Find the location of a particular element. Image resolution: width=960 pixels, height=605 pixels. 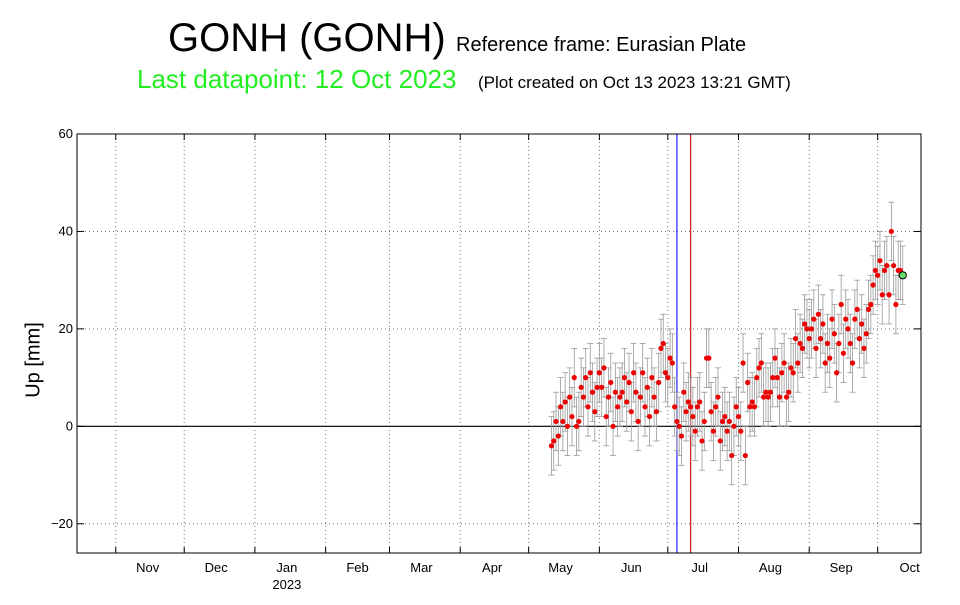

reference-frame-label: Reference frame: Eurasian Plate is located at coordinates (601, 45).